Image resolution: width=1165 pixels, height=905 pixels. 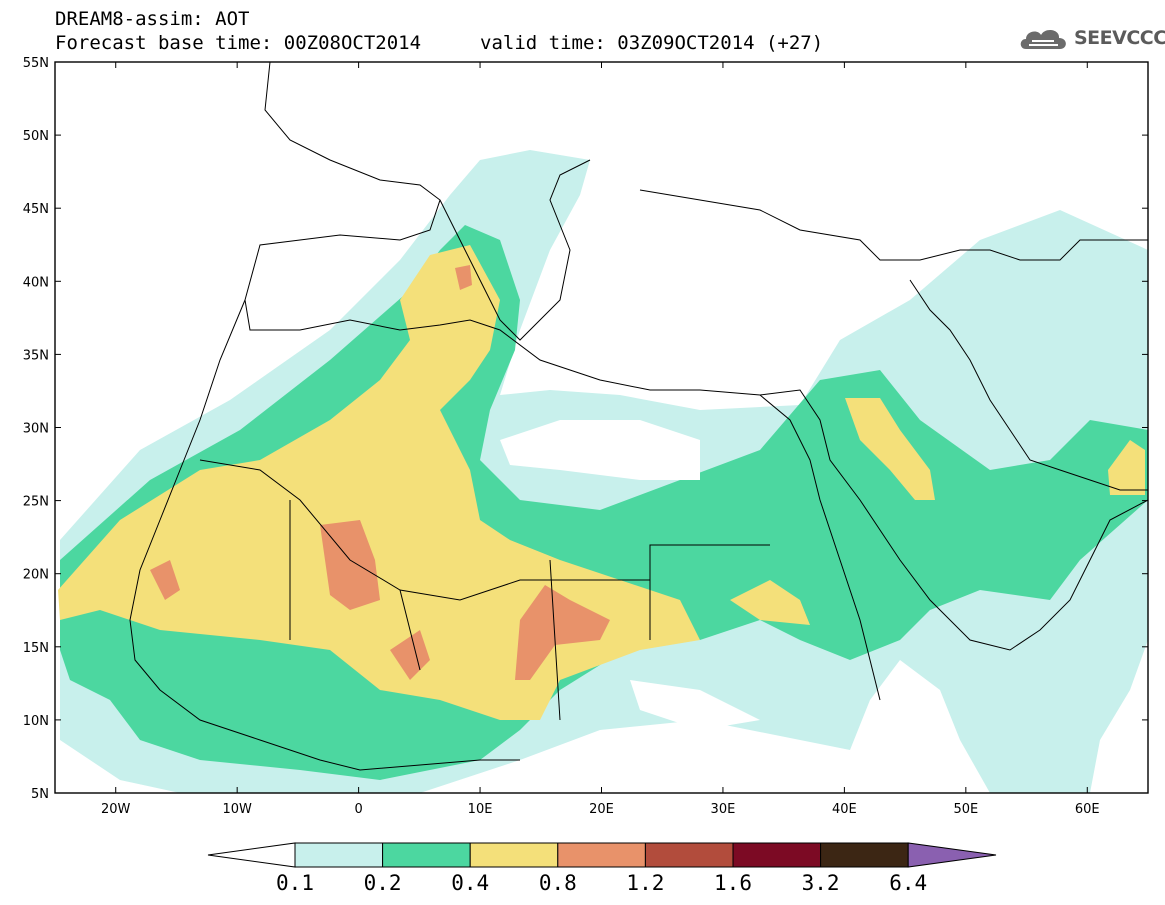 What do you see at coordinates (695, 705) in the screenshot?
I see `aot-low-sahel` at bounding box center [695, 705].